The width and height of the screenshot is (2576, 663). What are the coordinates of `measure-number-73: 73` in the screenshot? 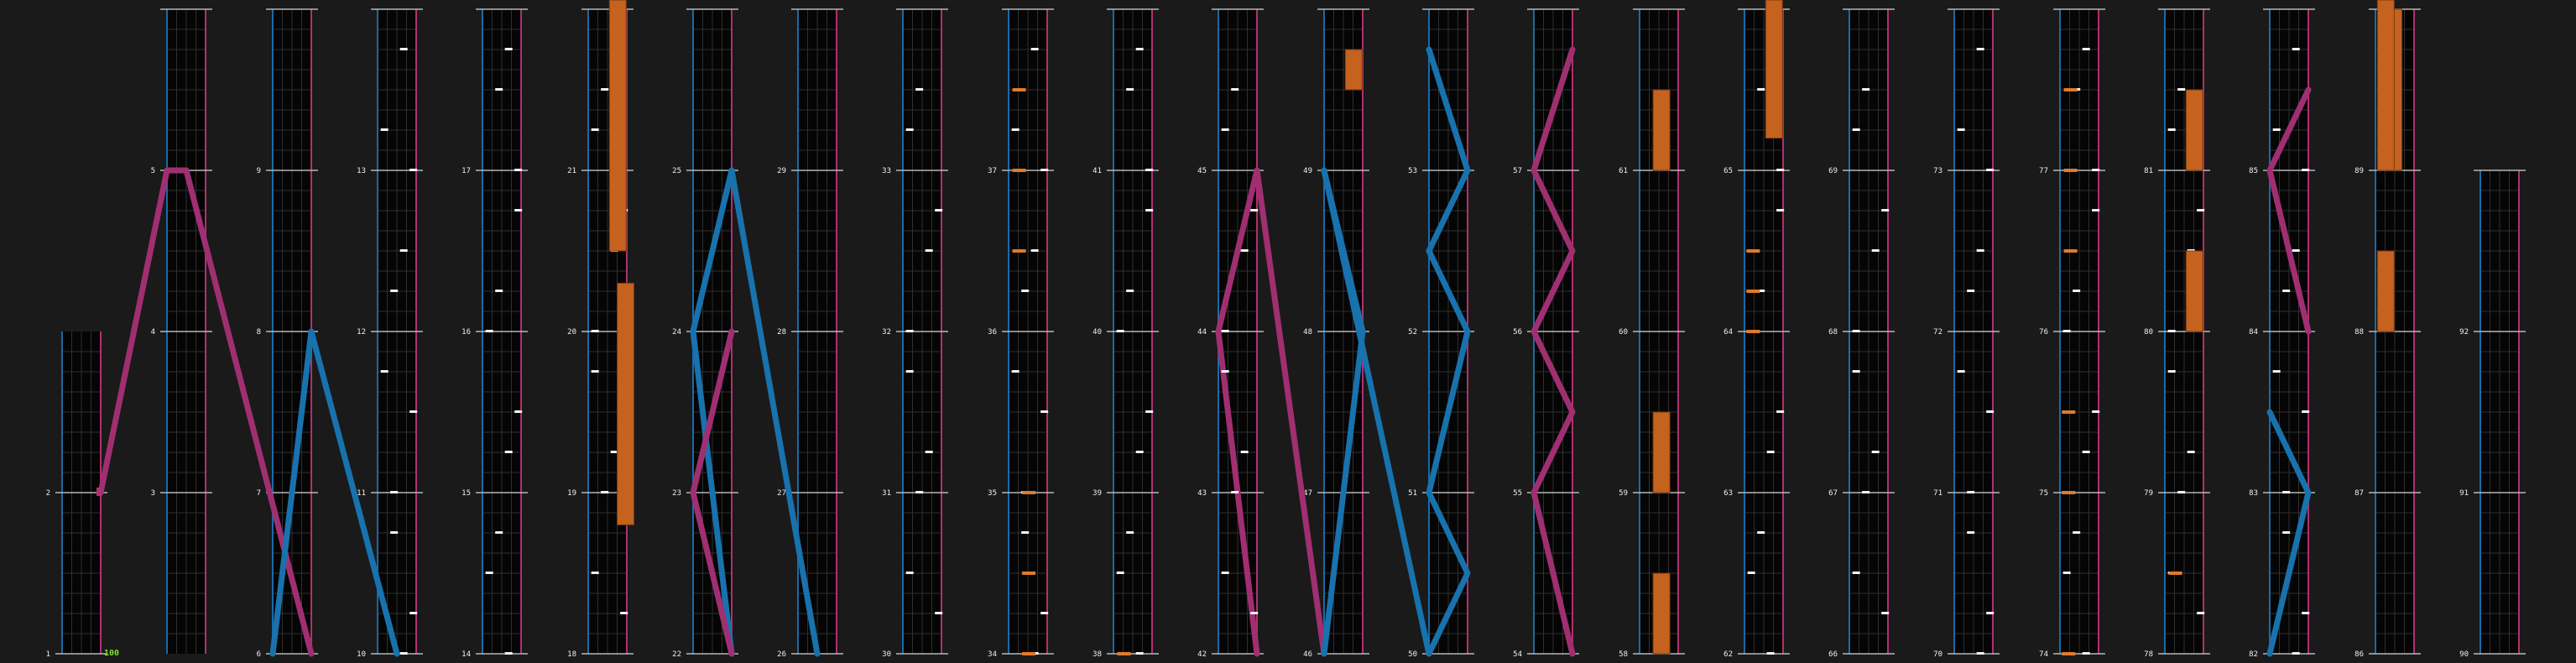 It's located at (1937, 171).